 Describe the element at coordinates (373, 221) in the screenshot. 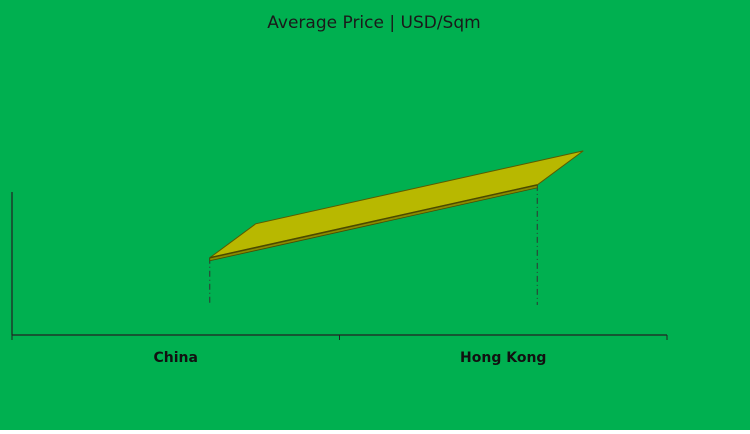

I see `line` at that location.